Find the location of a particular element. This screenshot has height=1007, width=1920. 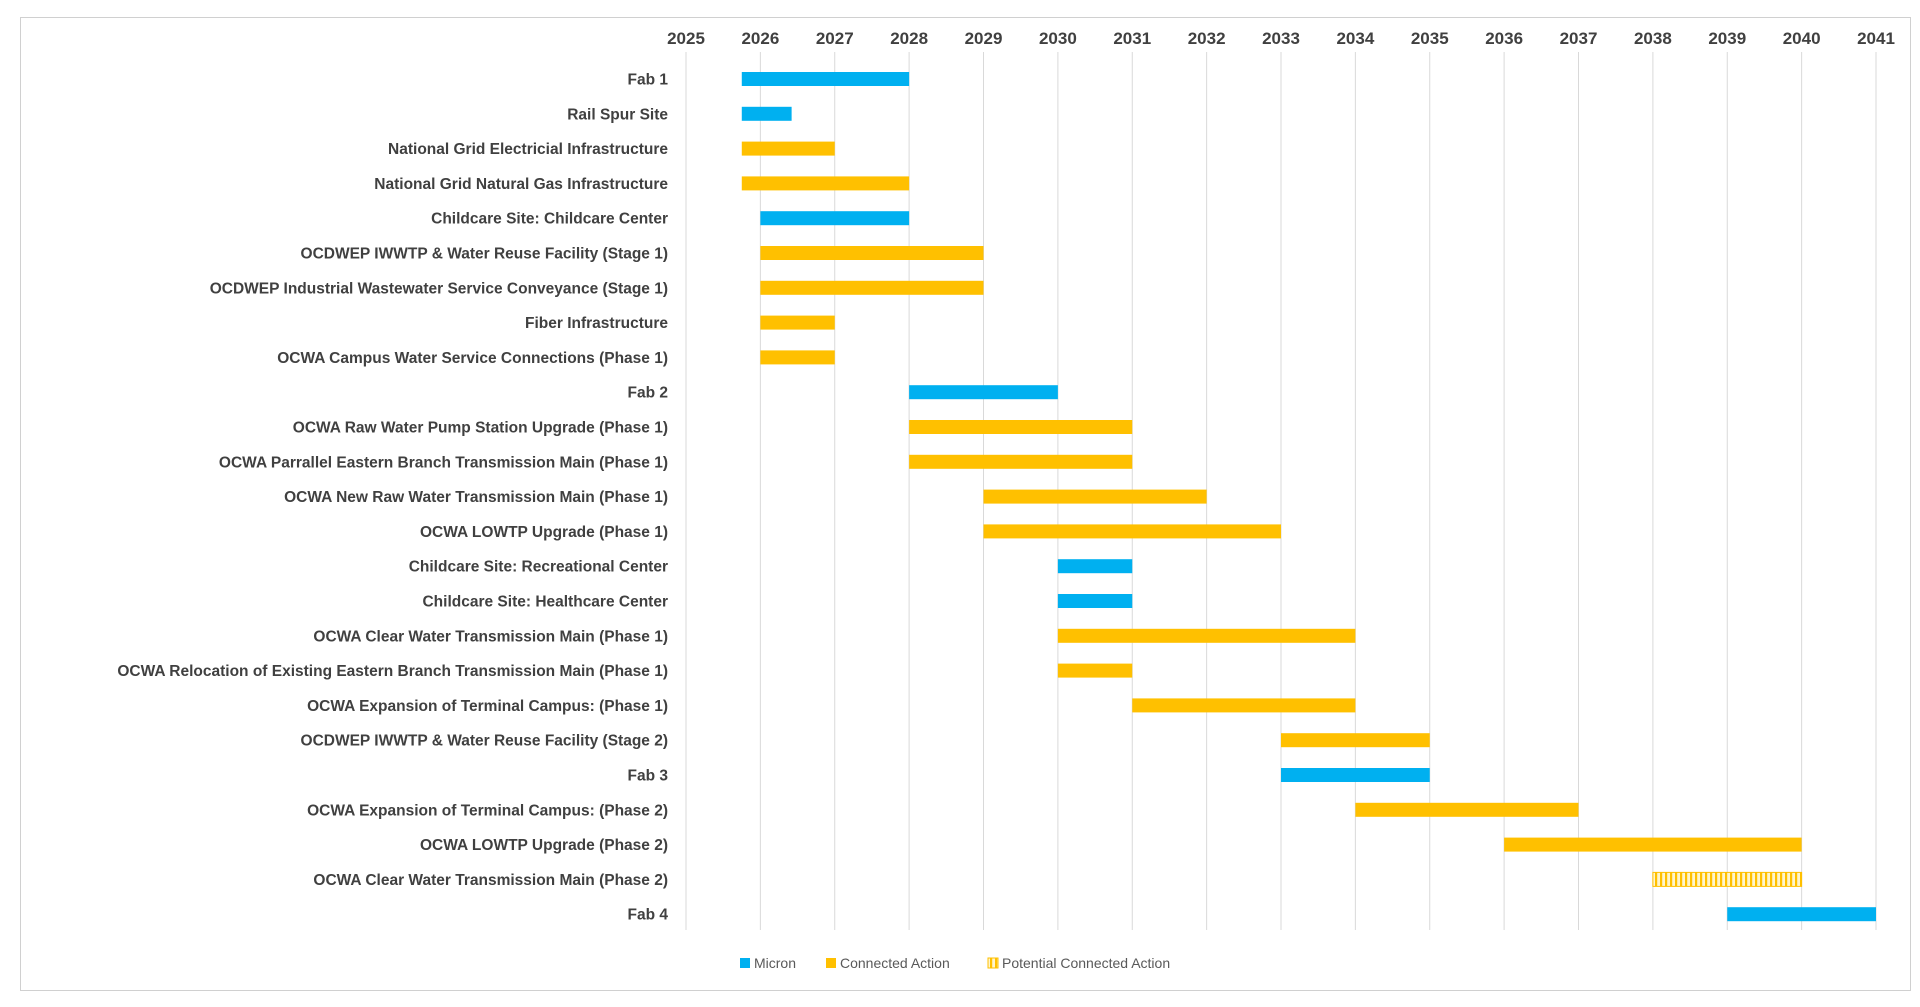

task-label: Childcare Site: Recreational Center is located at coordinates (538, 567).